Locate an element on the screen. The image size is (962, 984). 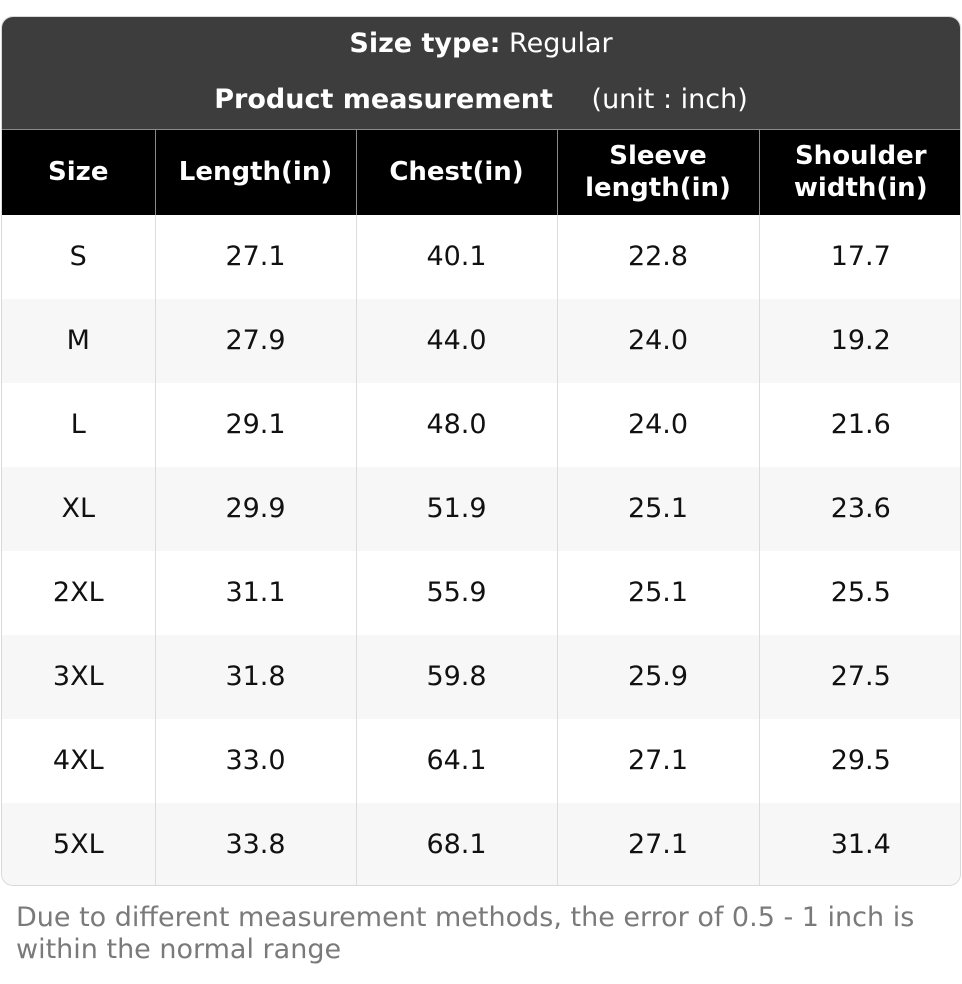
measurement-cell: 31.4 is located at coordinates (859, 843).